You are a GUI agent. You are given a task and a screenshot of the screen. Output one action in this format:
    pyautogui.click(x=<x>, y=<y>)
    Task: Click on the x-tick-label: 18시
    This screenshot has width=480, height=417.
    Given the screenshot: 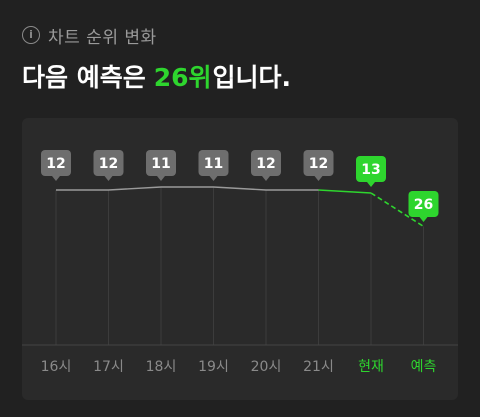 What is the action you would take?
    pyautogui.click(x=161, y=367)
    